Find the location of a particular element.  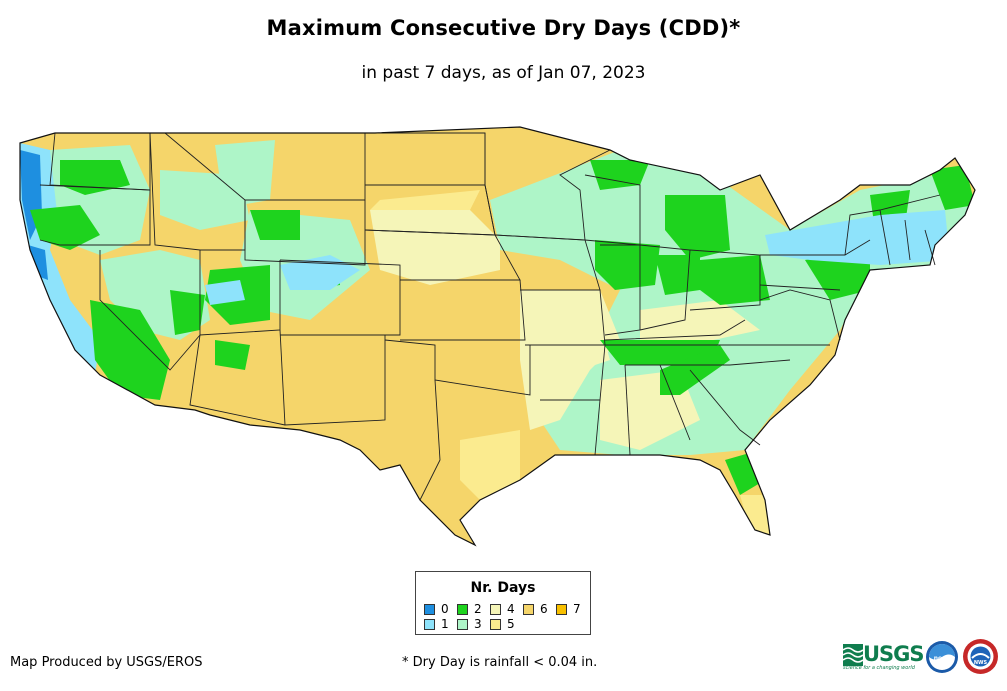

legend-label-2: 2 is located at coordinates (478, 609).